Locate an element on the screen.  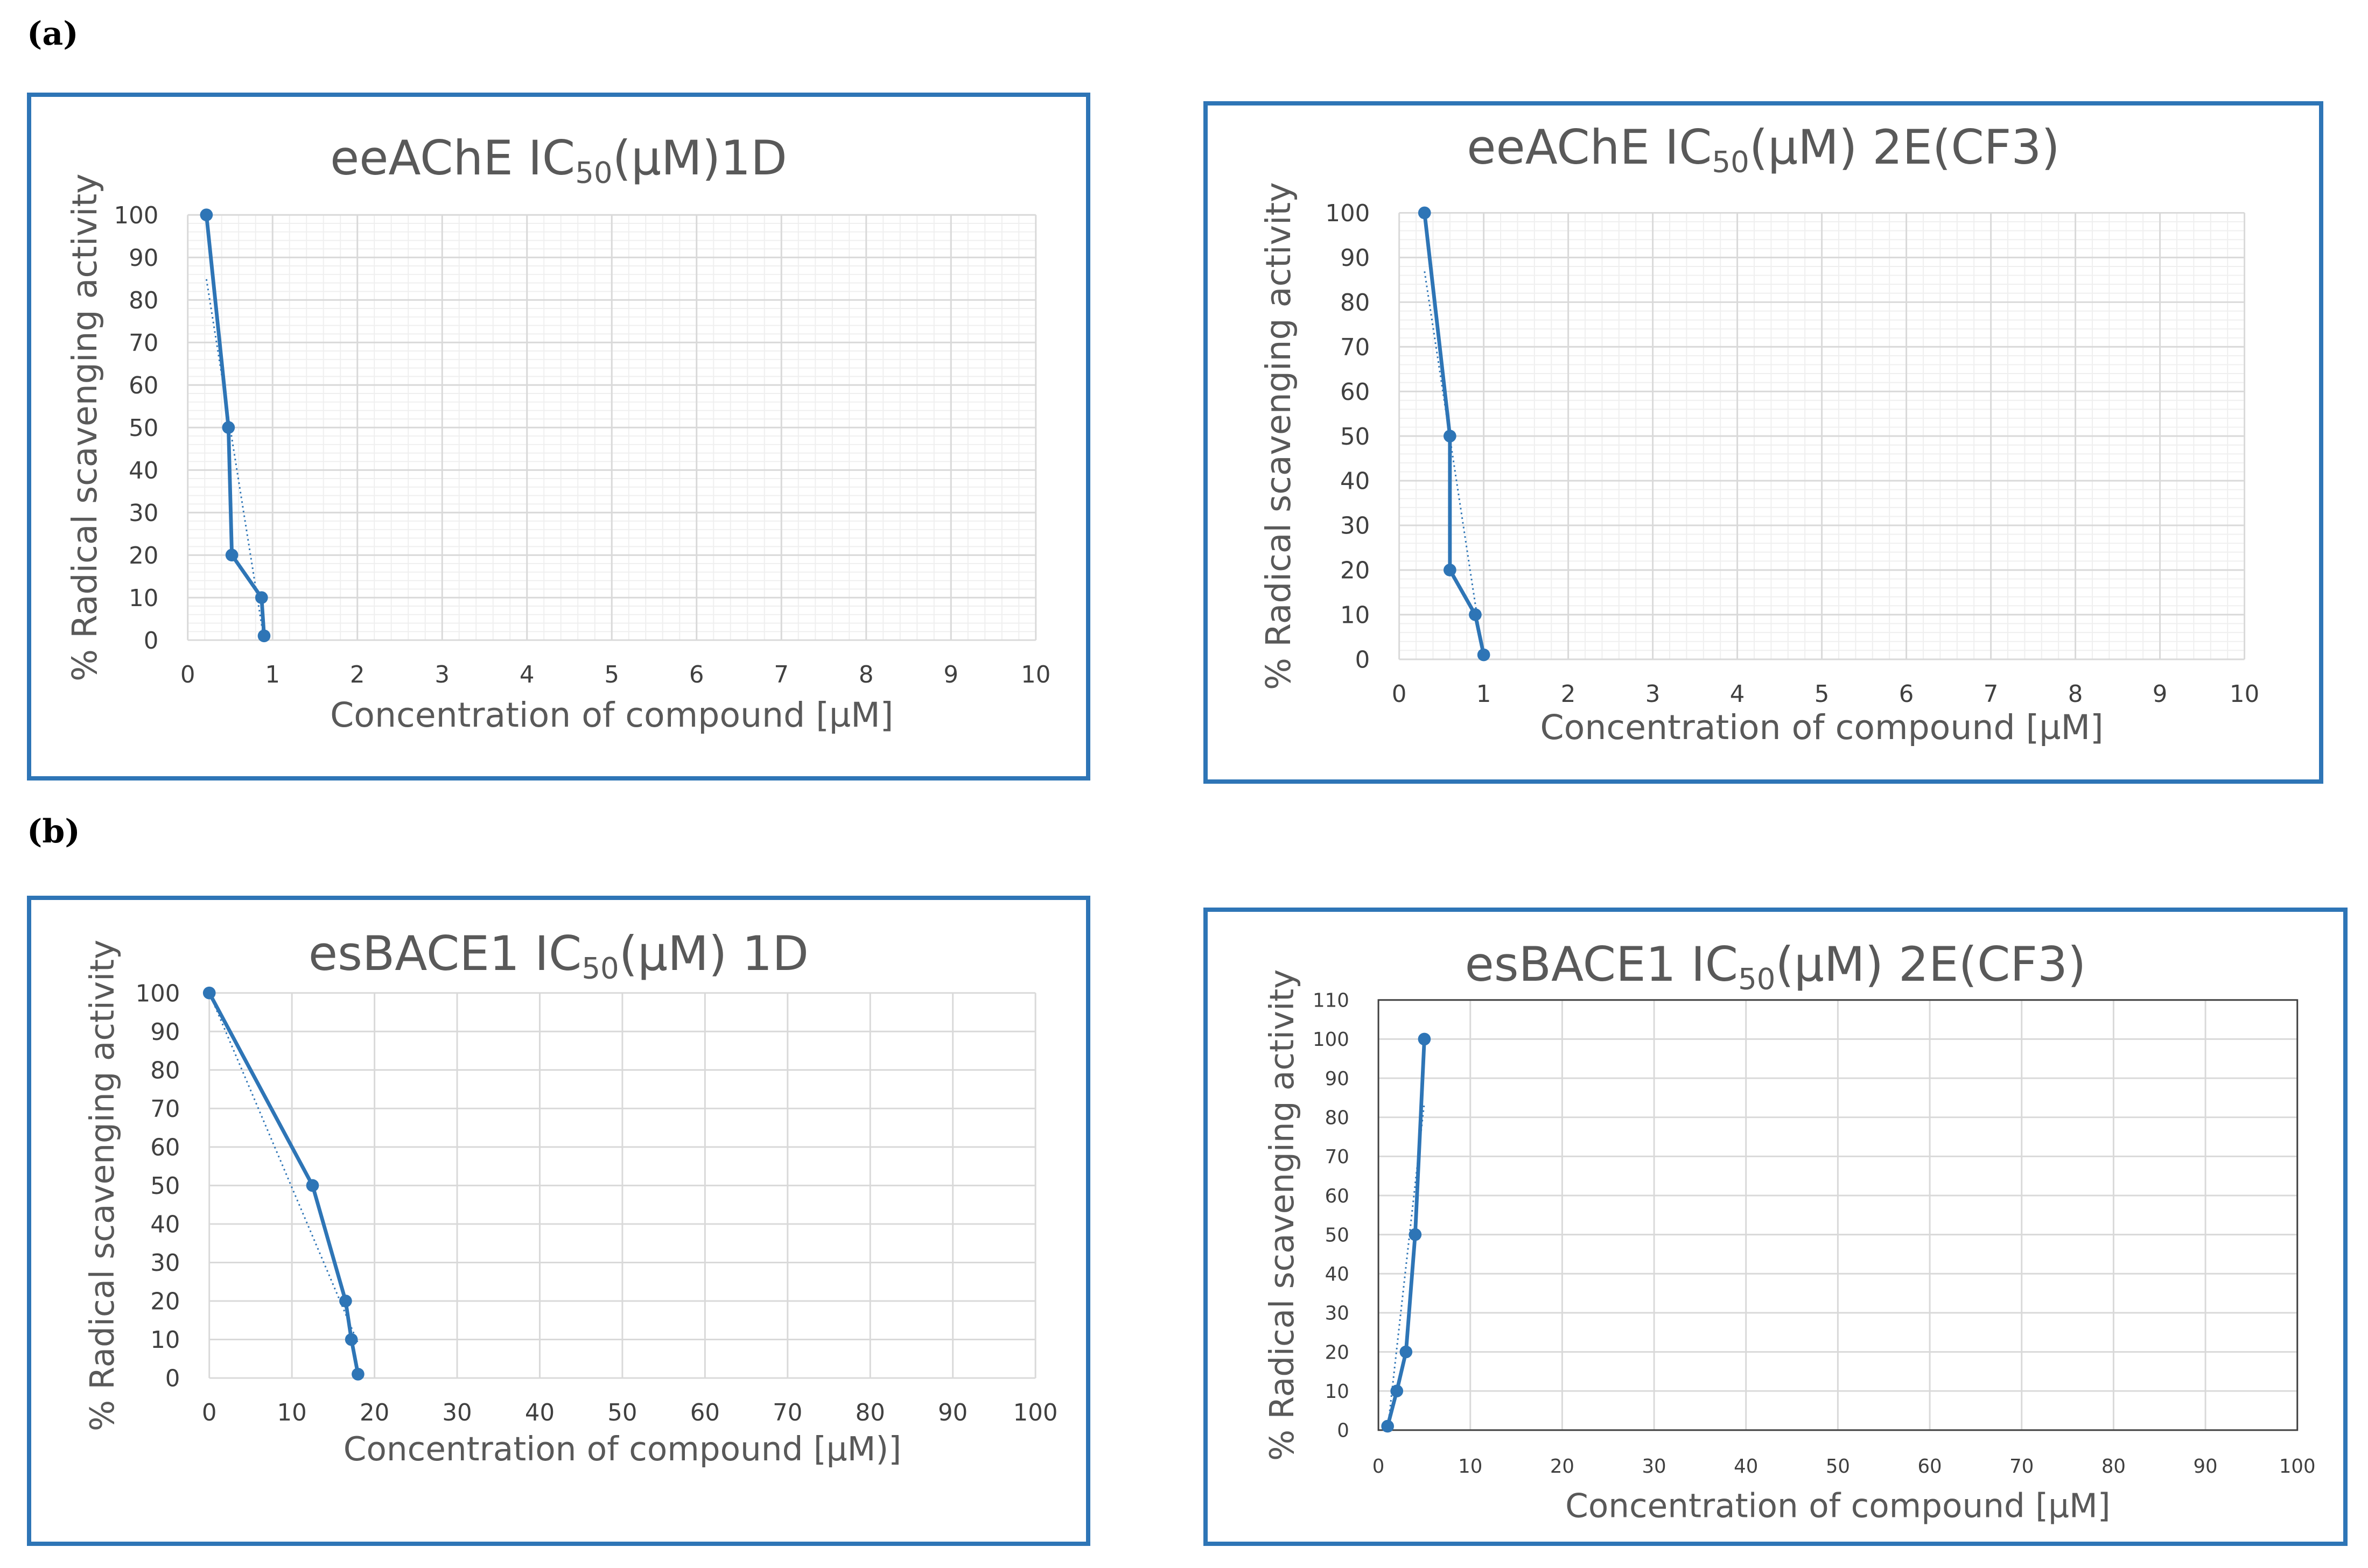
x-tick-label: 60 is located at coordinates (1929, 1467).